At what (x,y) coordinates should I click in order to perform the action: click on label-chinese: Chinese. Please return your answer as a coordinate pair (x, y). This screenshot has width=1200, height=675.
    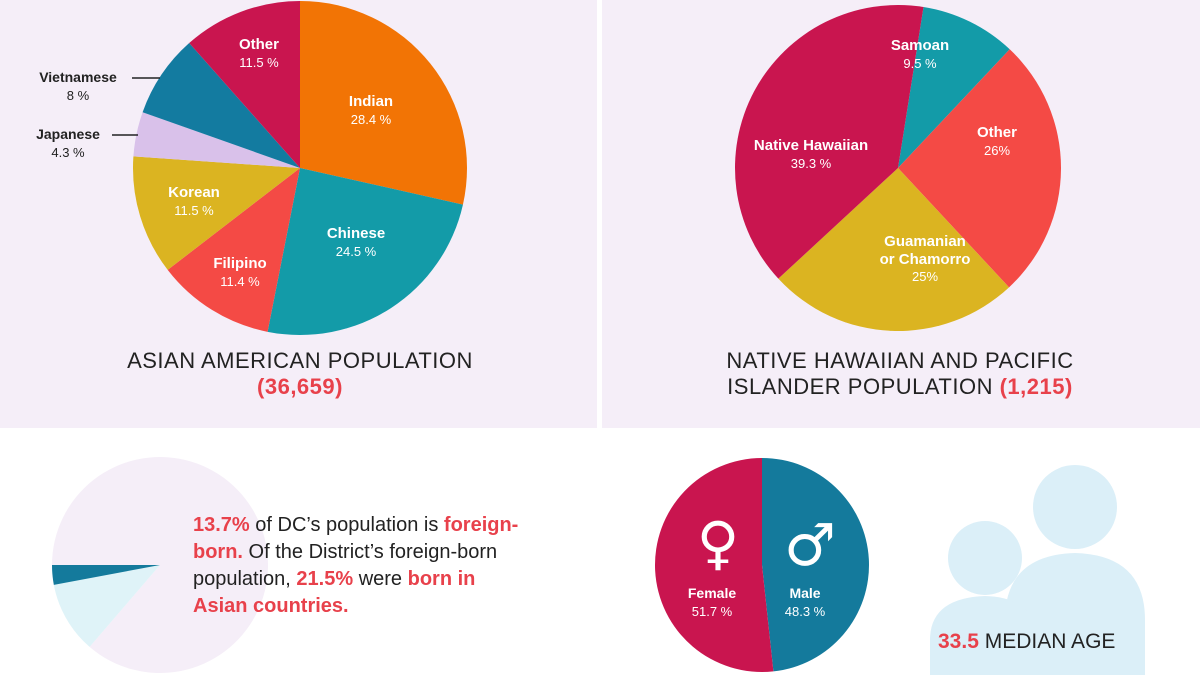
    Looking at the image, I should click on (356, 233).